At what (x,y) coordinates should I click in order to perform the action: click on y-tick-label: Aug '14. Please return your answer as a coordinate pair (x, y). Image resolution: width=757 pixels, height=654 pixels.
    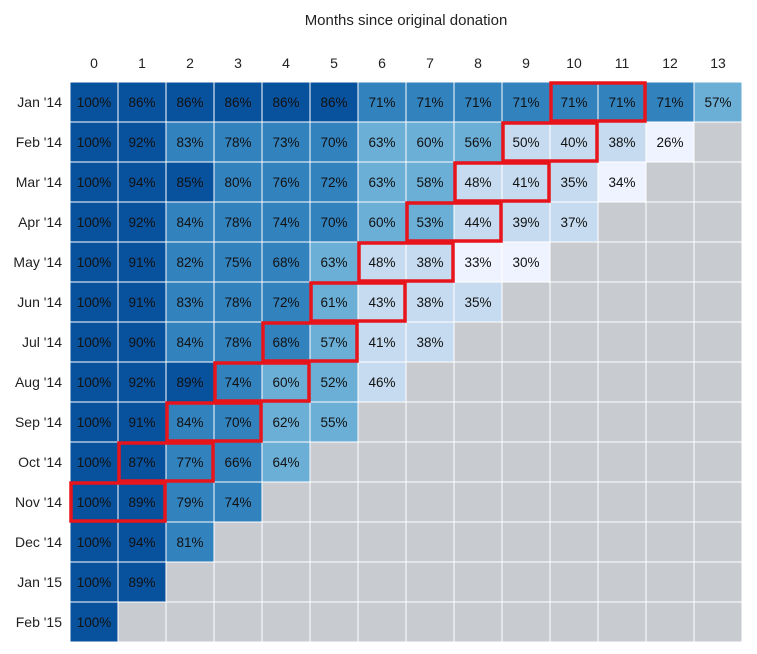
    Looking at the image, I should click on (38, 382).